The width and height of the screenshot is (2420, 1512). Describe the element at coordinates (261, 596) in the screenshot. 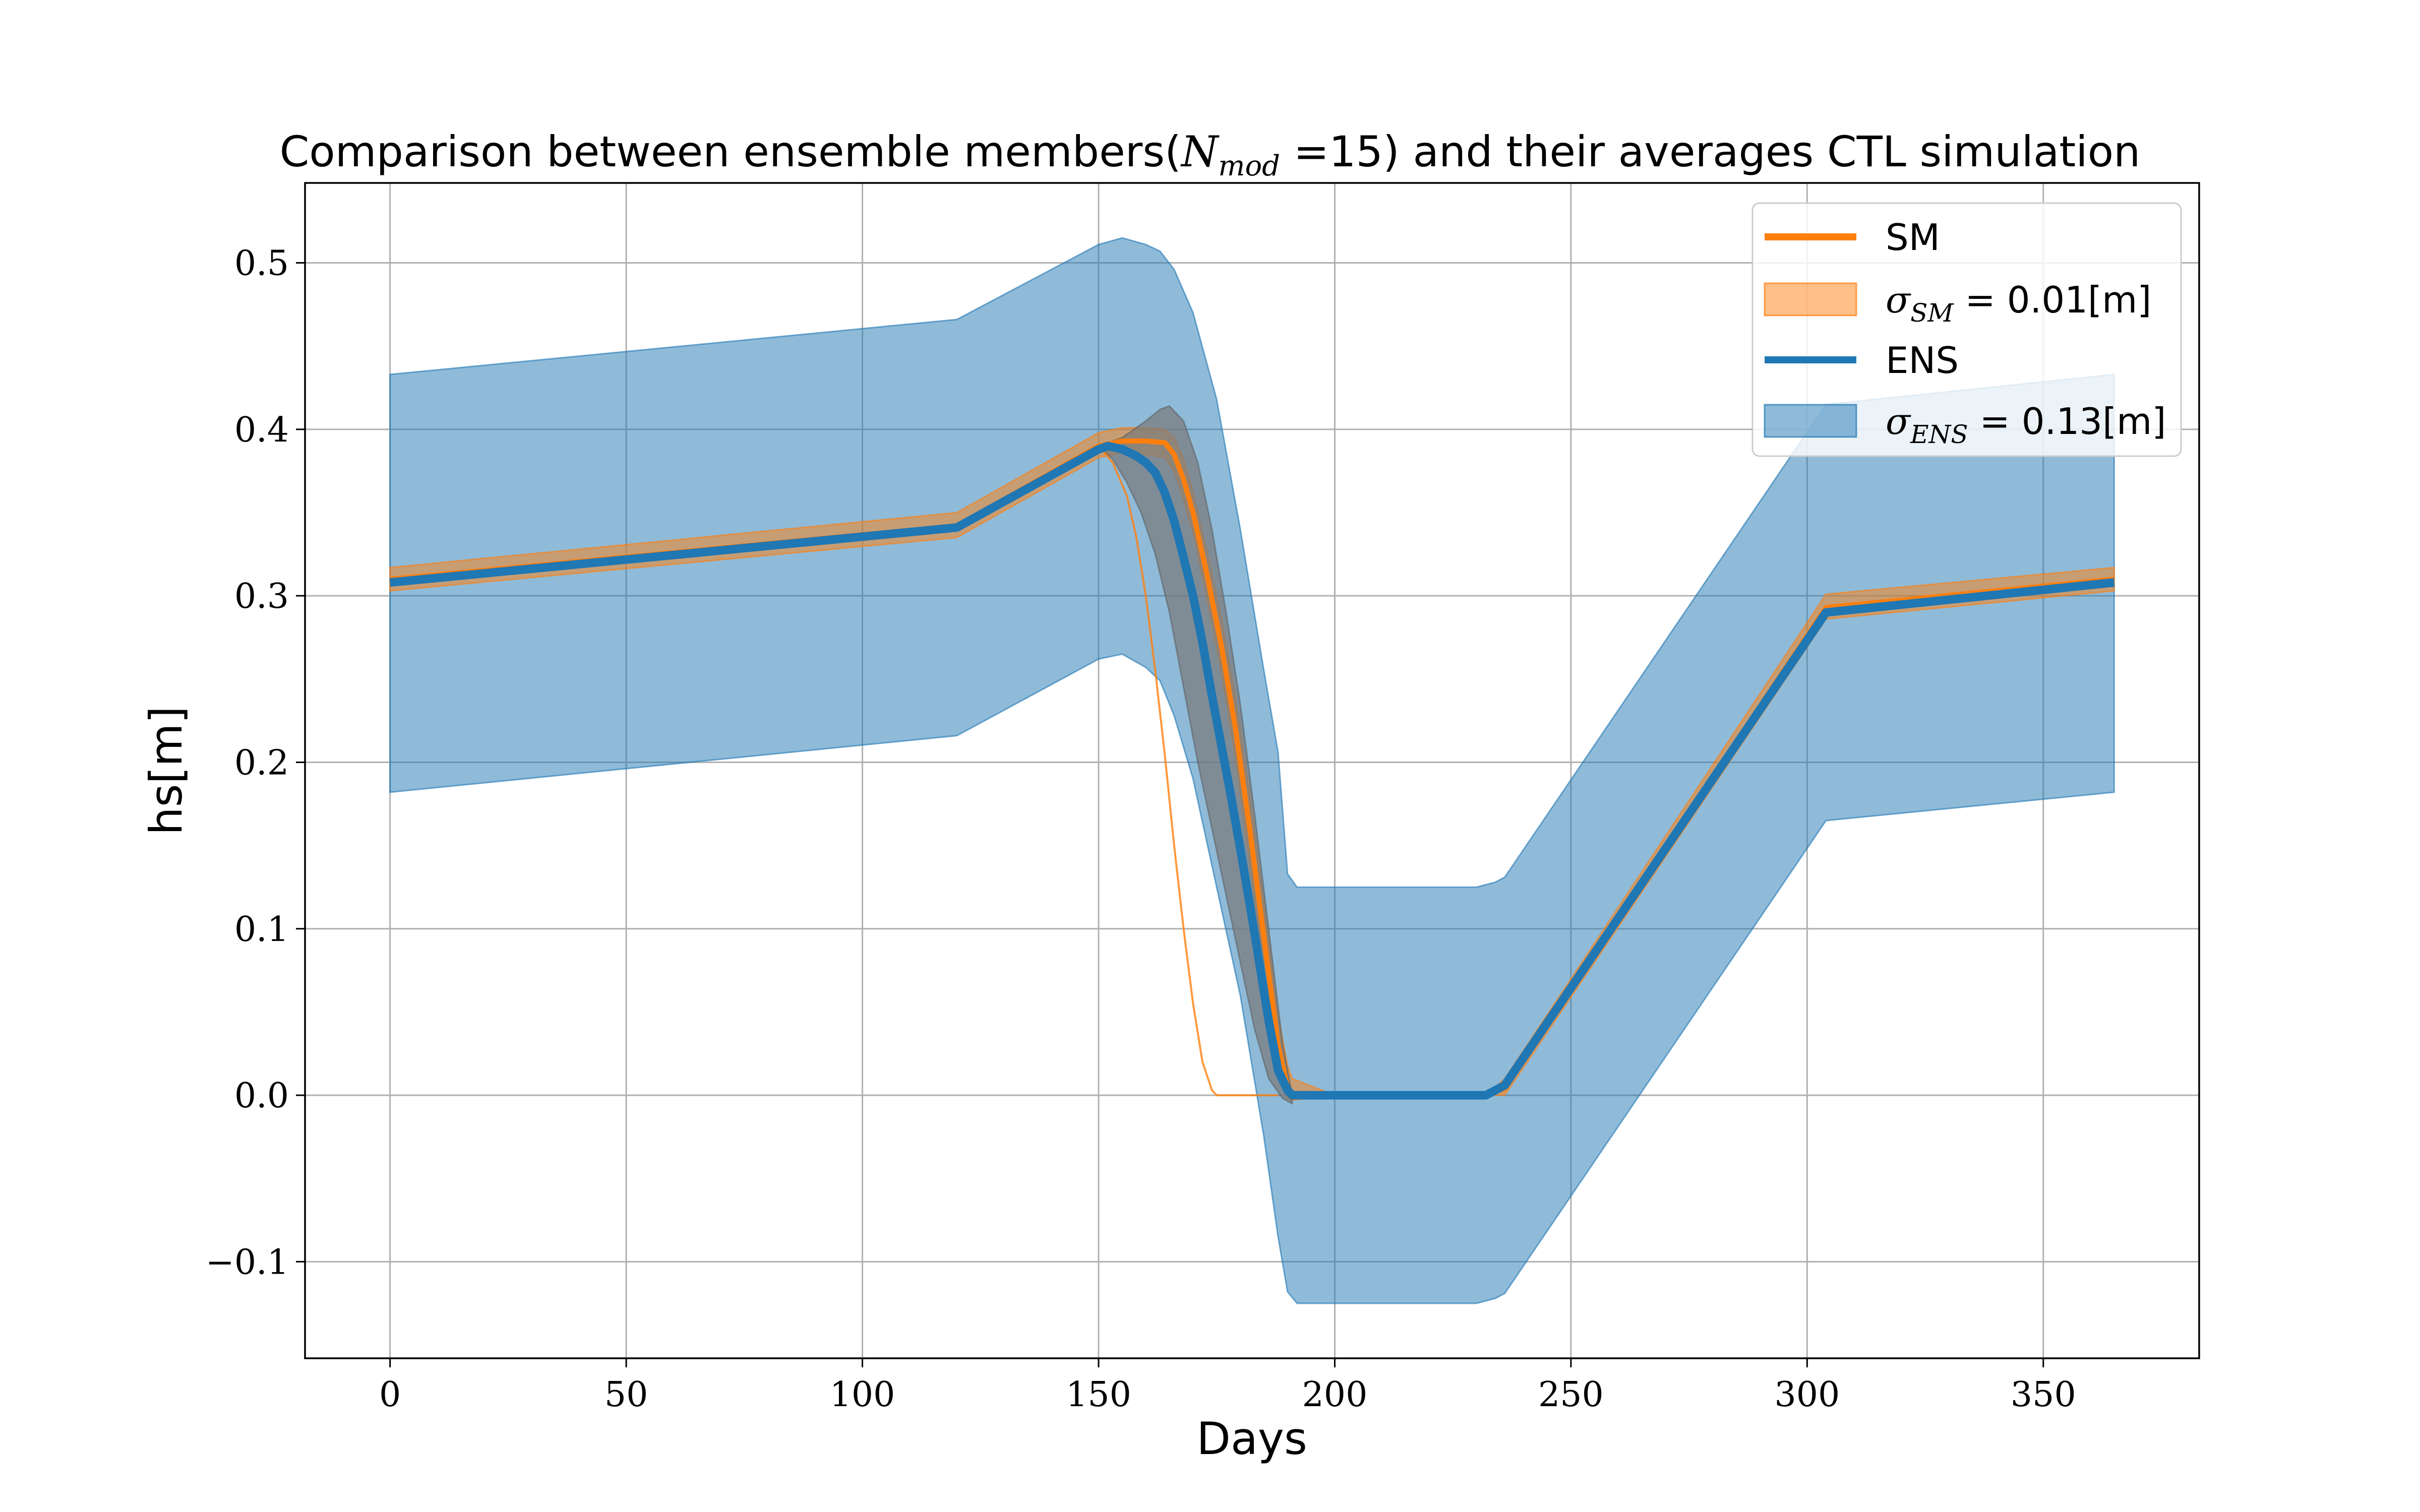

I see `y-tick-label-4: 0.3` at that location.